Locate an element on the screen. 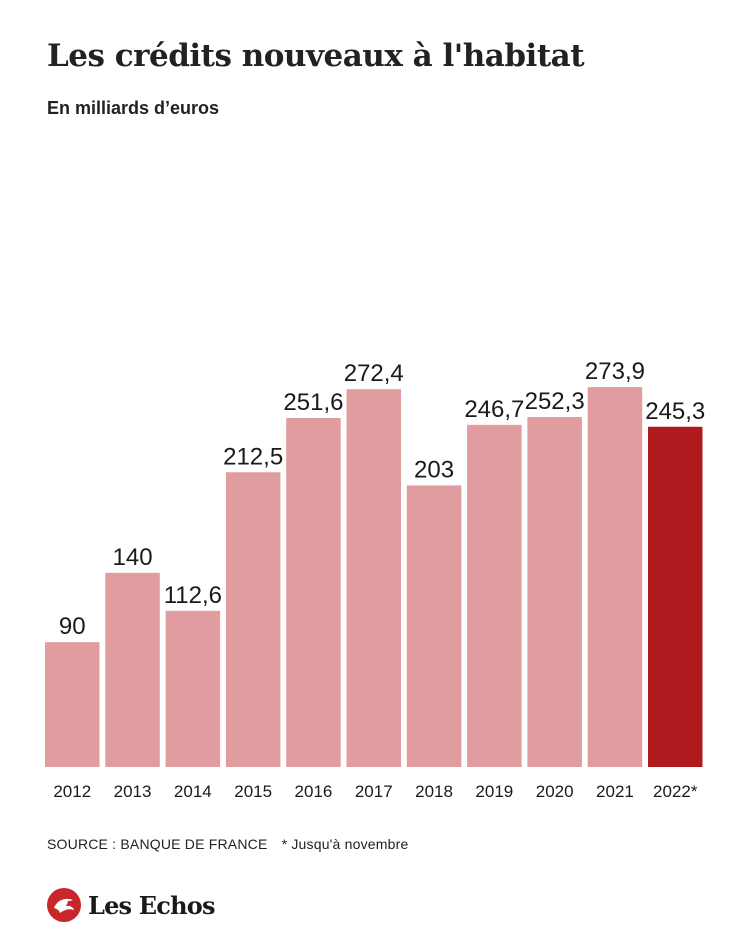 Image resolution: width=750 pixels, height=938 pixels. bar-2019 is located at coordinates (494, 595).